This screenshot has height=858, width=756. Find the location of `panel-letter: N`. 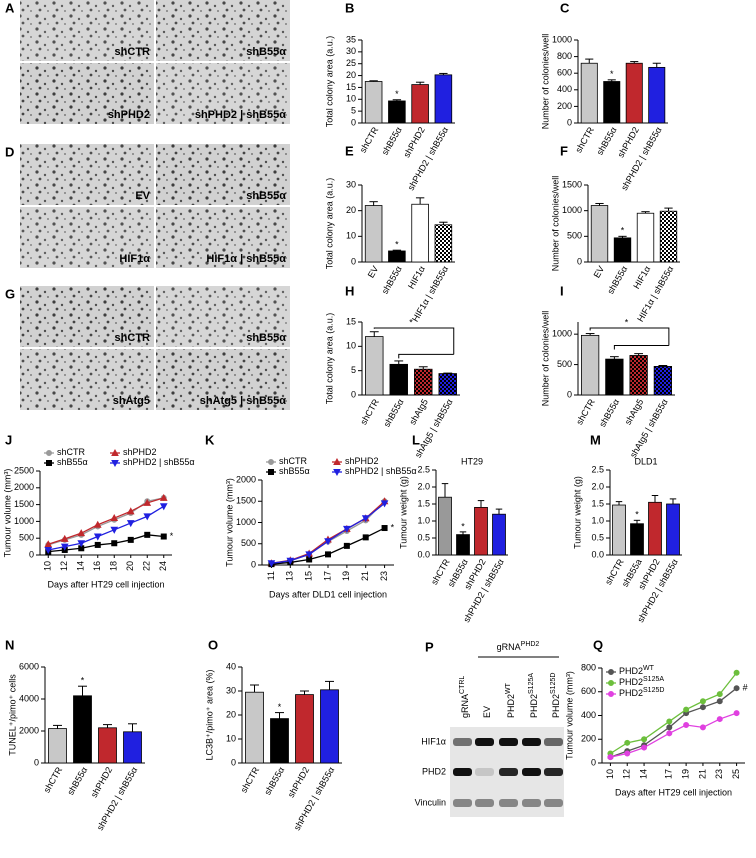

panel-letter: N is located at coordinates (9, 644).